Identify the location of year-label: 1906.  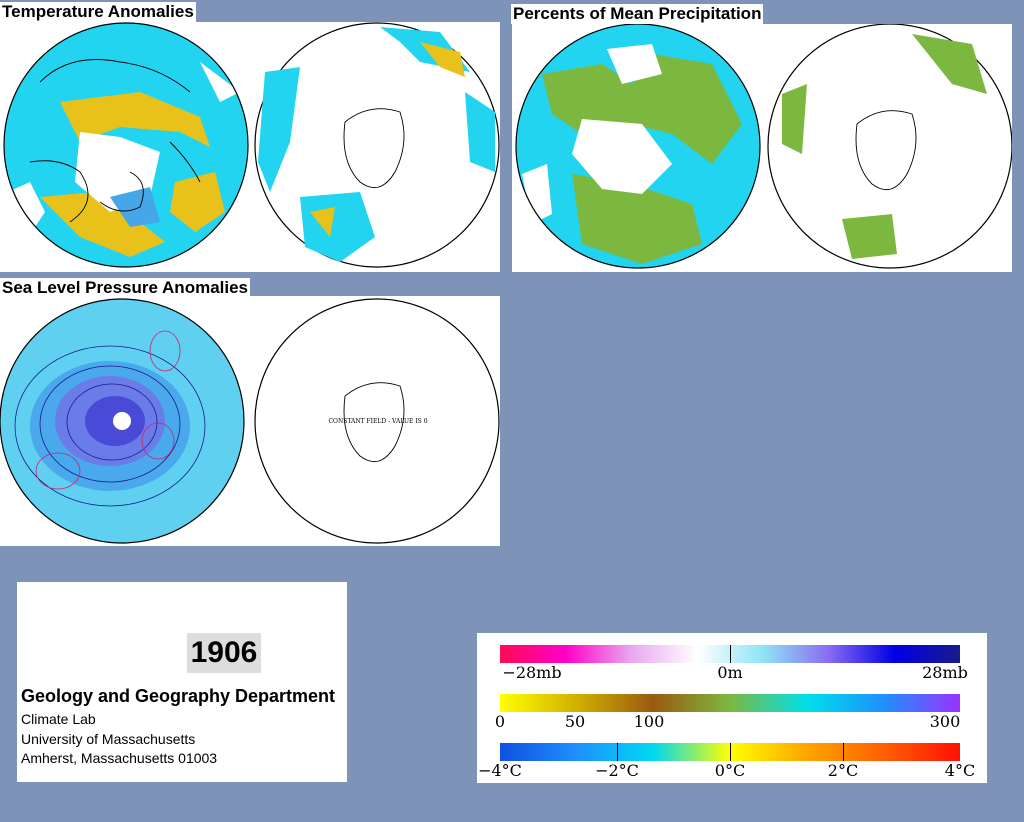
(224, 653).